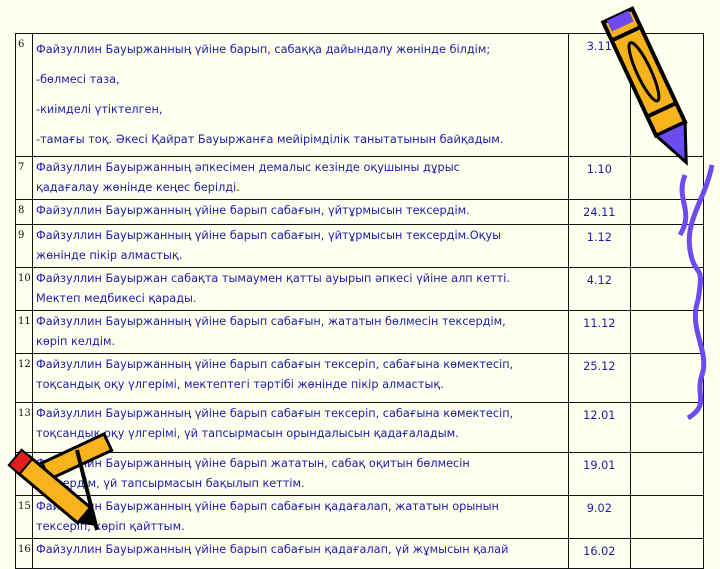 Image resolution: width=720 pixels, height=569 pixels. Describe the element at coordinates (24, 378) in the screenshot. I see `row-number: 12` at that location.